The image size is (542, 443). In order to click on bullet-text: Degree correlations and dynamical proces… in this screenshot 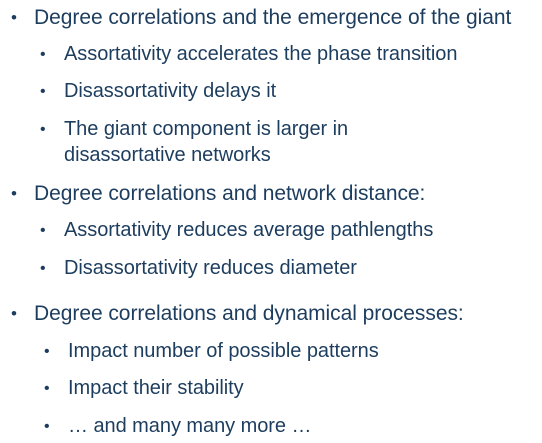, I will do `click(249, 313)`.